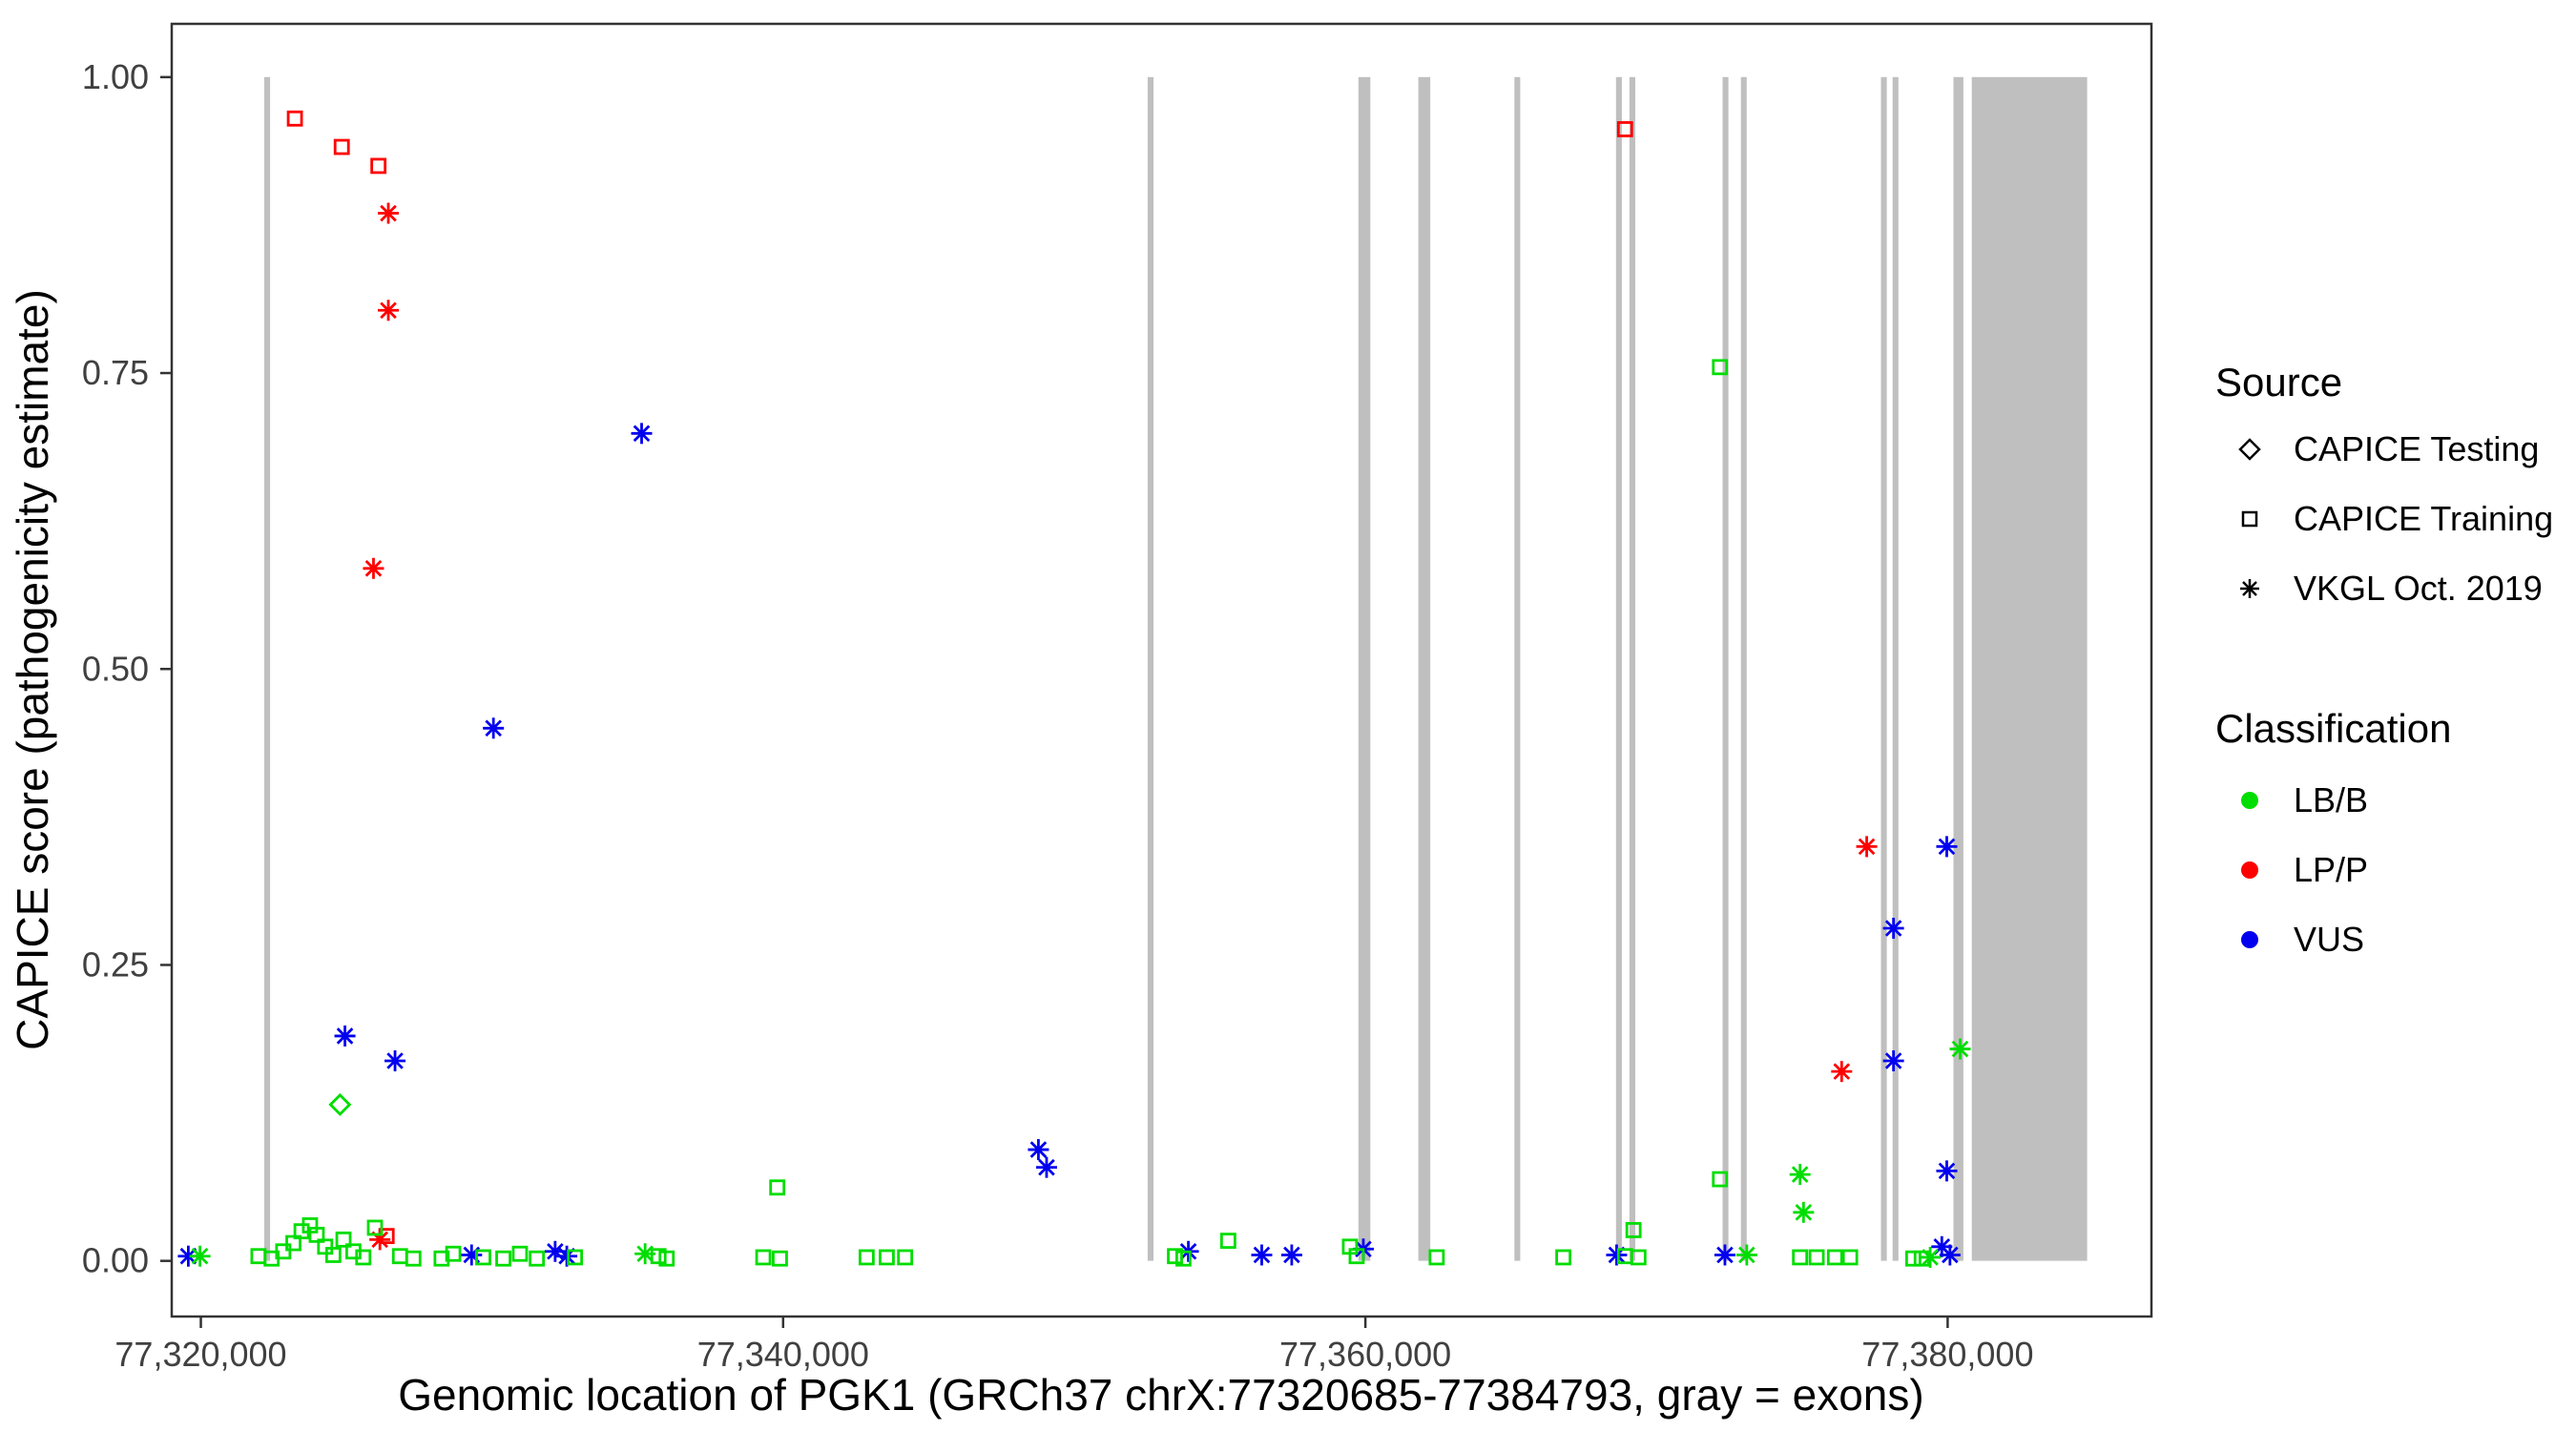  I want to click on diamond-icon, so click(2249, 449).